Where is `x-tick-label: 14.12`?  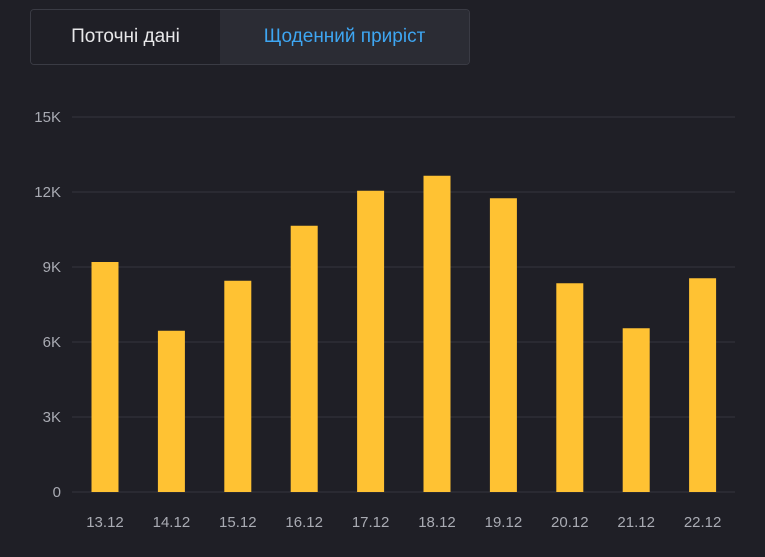
x-tick-label: 14.12 is located at coordinates (172, 522).